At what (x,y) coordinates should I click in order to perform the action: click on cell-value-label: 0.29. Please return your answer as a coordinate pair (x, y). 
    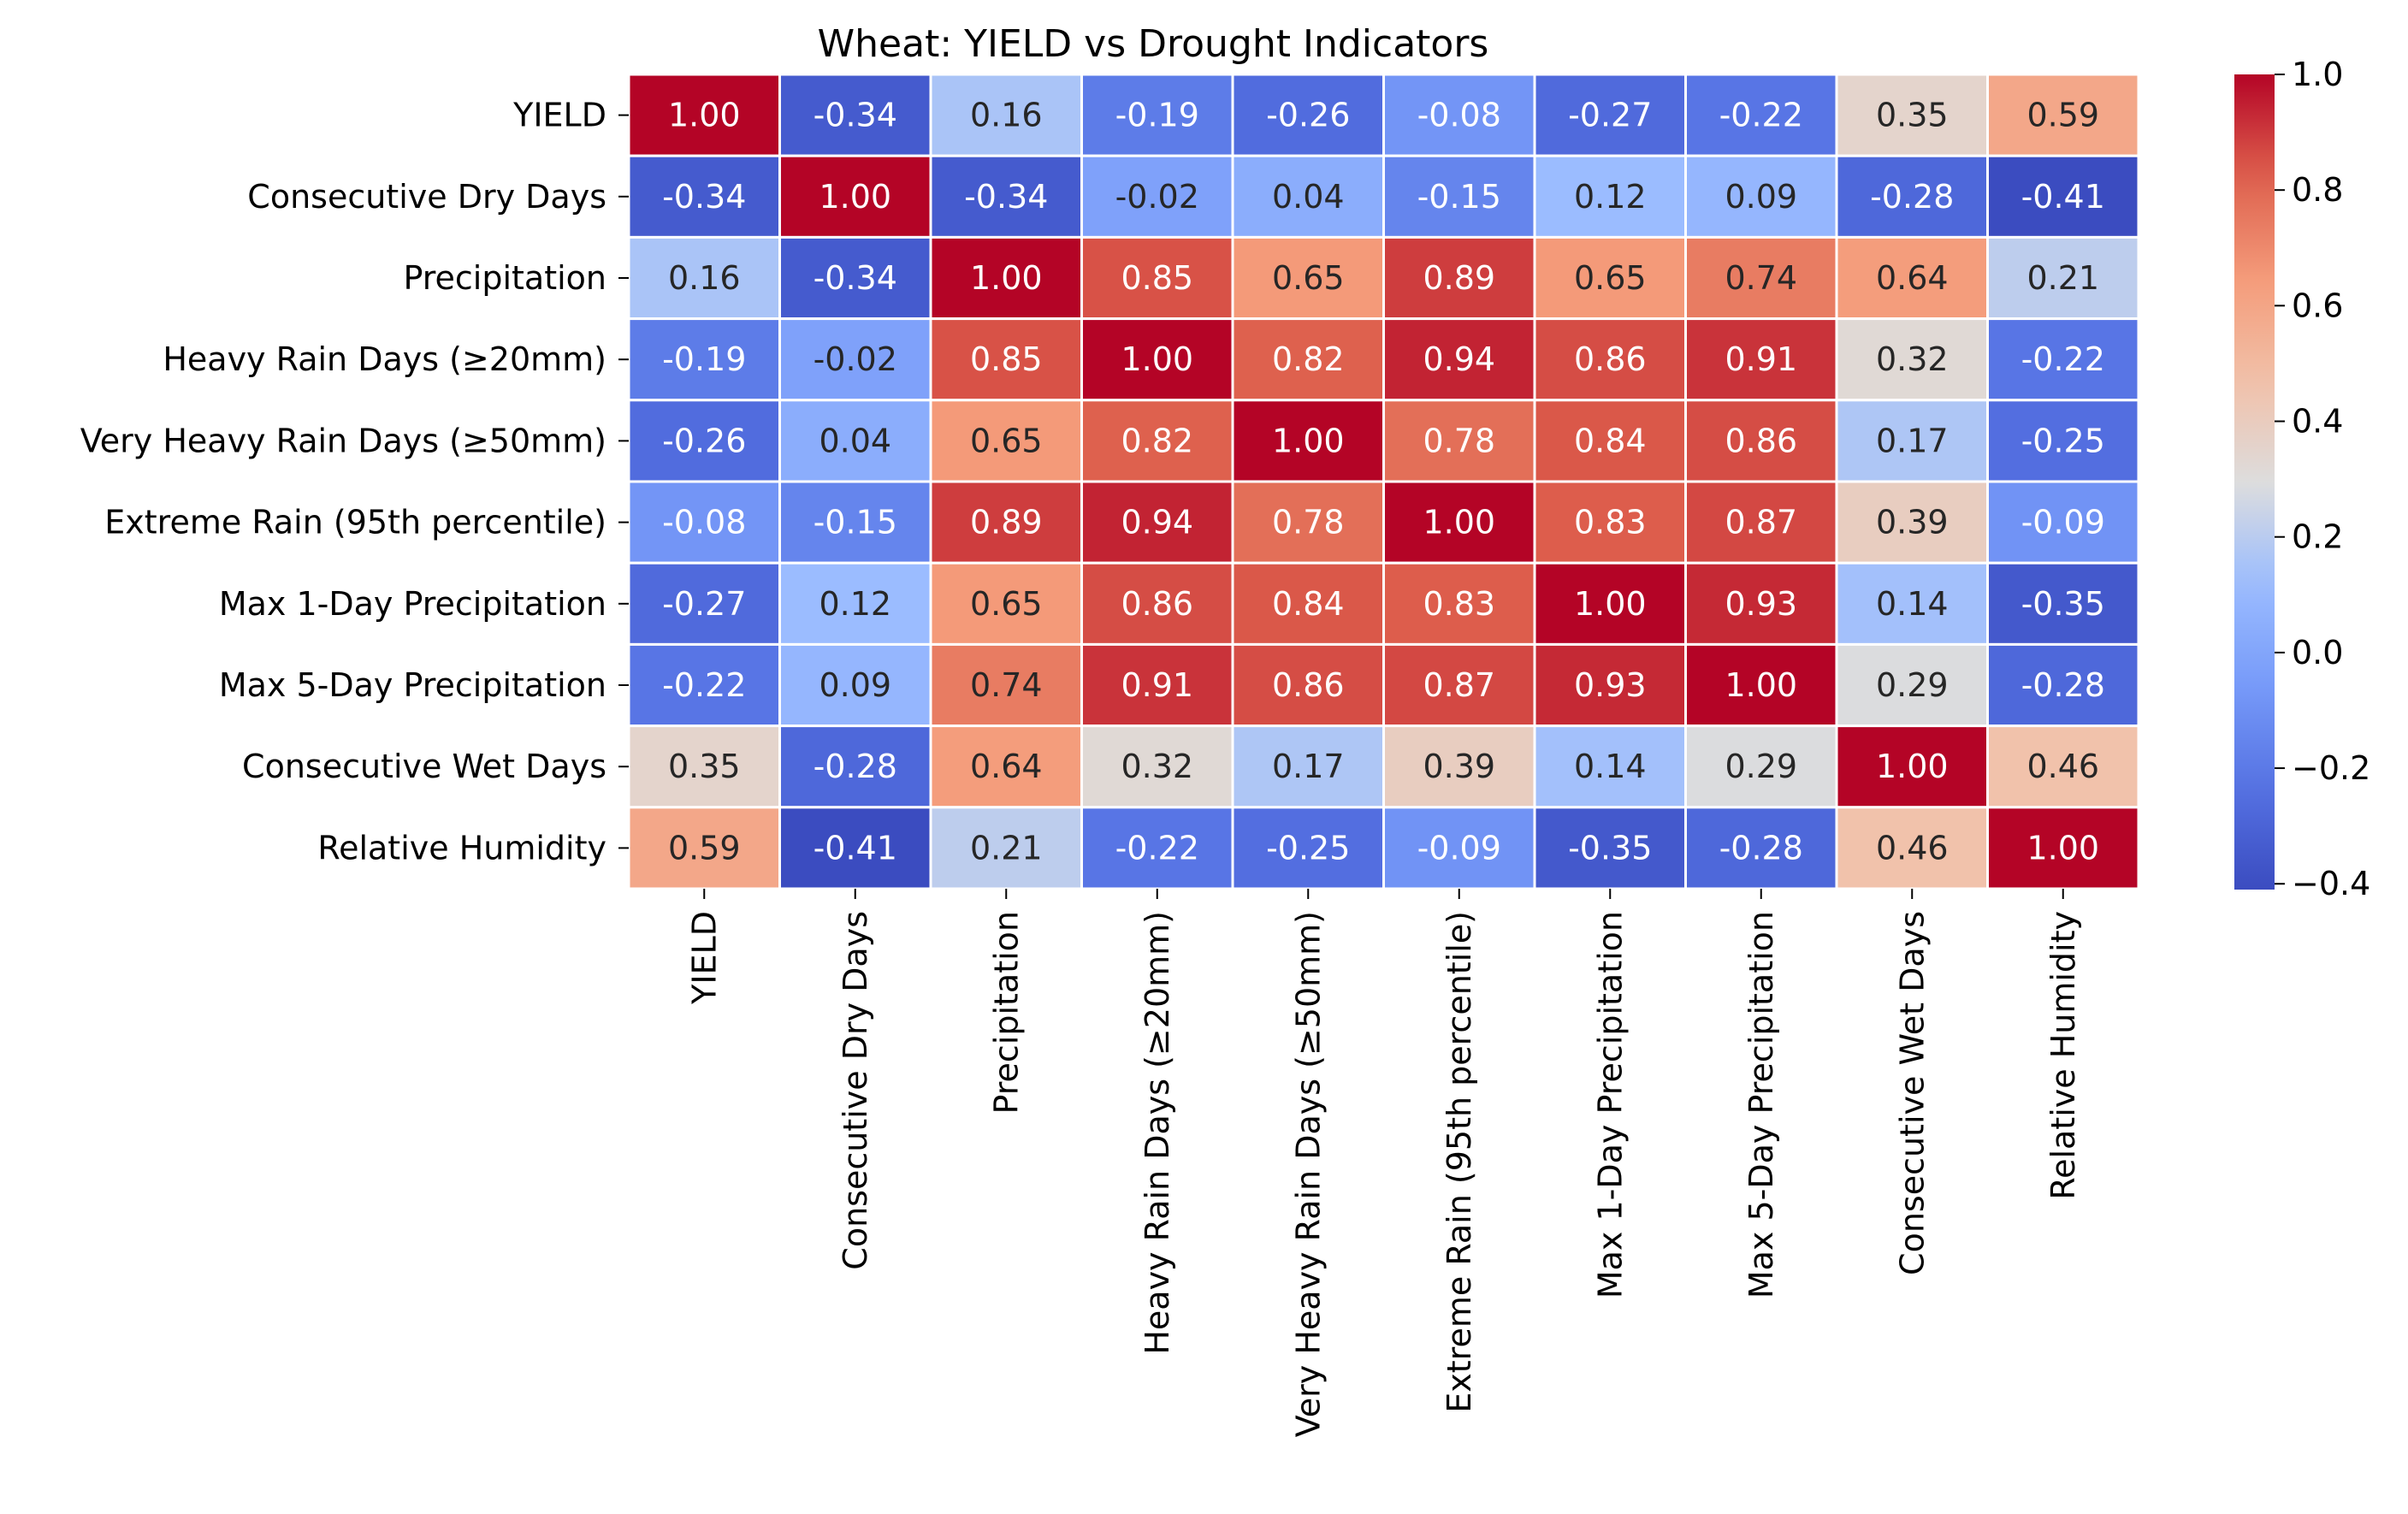
    Looking at the image, I should click on (1912, 685).